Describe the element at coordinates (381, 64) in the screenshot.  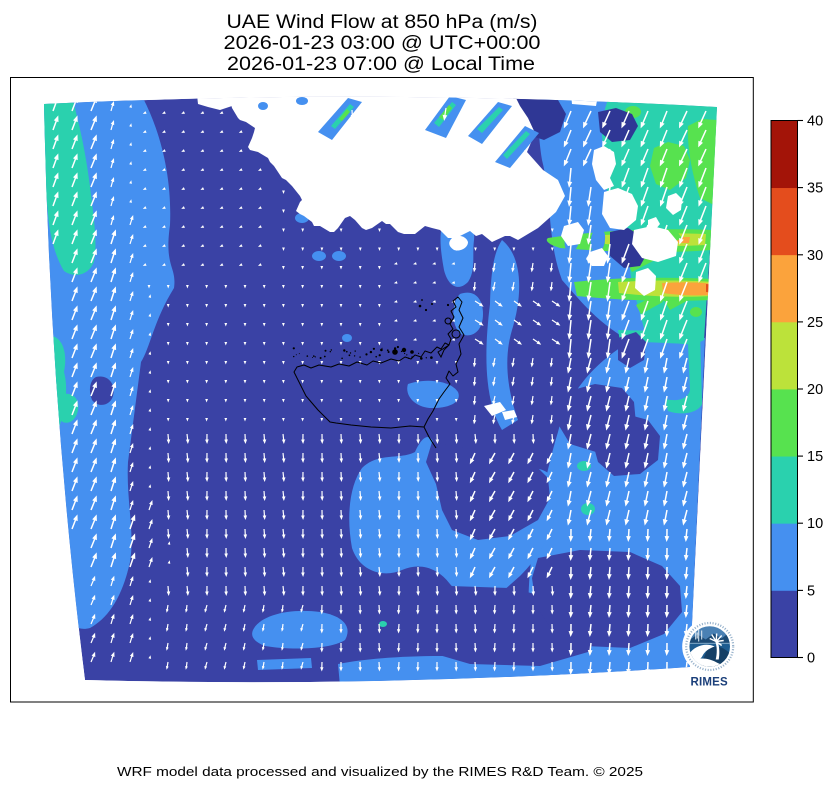
I see `svg-text: 2026-01-23 07:00 @ Local Time` at that location.